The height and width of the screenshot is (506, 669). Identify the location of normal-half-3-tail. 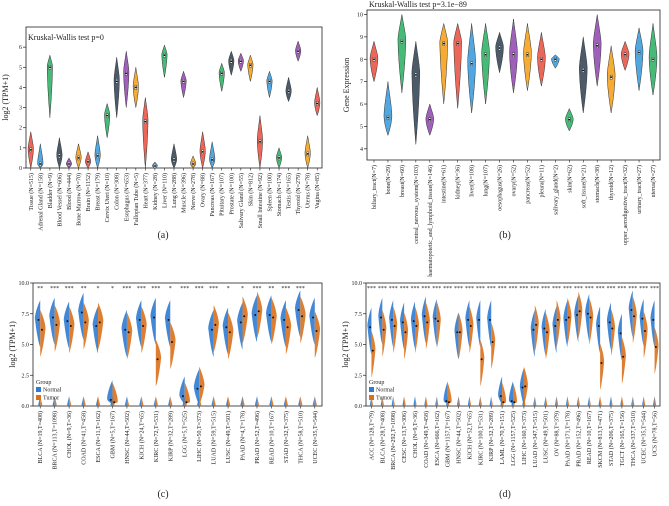
(403, 401).